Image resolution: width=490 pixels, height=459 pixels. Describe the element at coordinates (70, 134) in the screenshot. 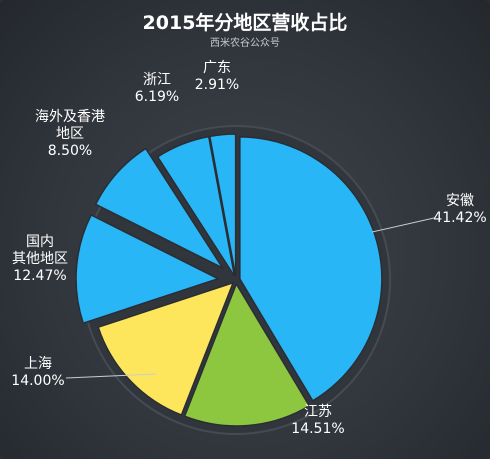

I see `slice-label-5: 海外及香港地区 8.50%` at that location.